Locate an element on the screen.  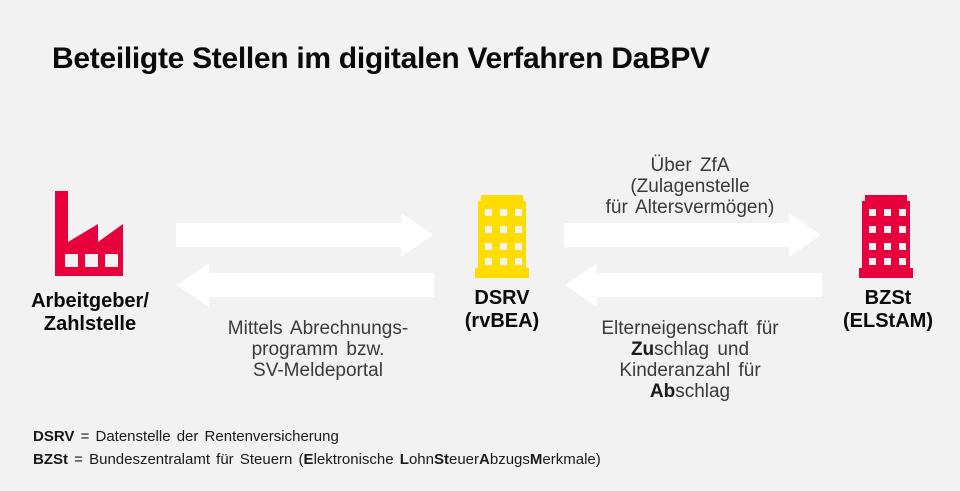
office-building-icon-bzst is located at coordinates (886, 236).